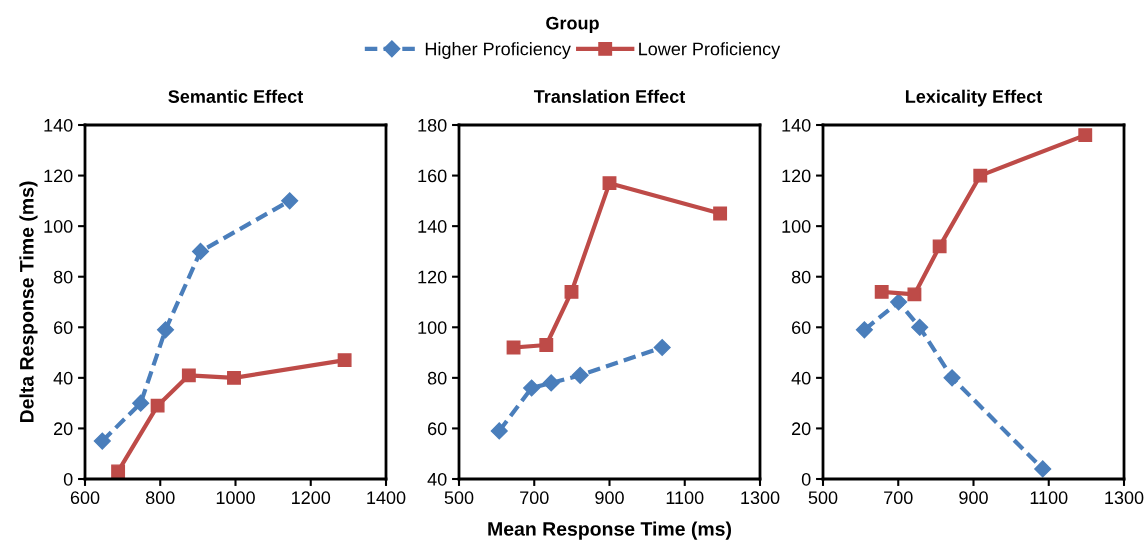 The image size is (1145, 552). I want to click on y-tick-label: 160, so click(432, 176).